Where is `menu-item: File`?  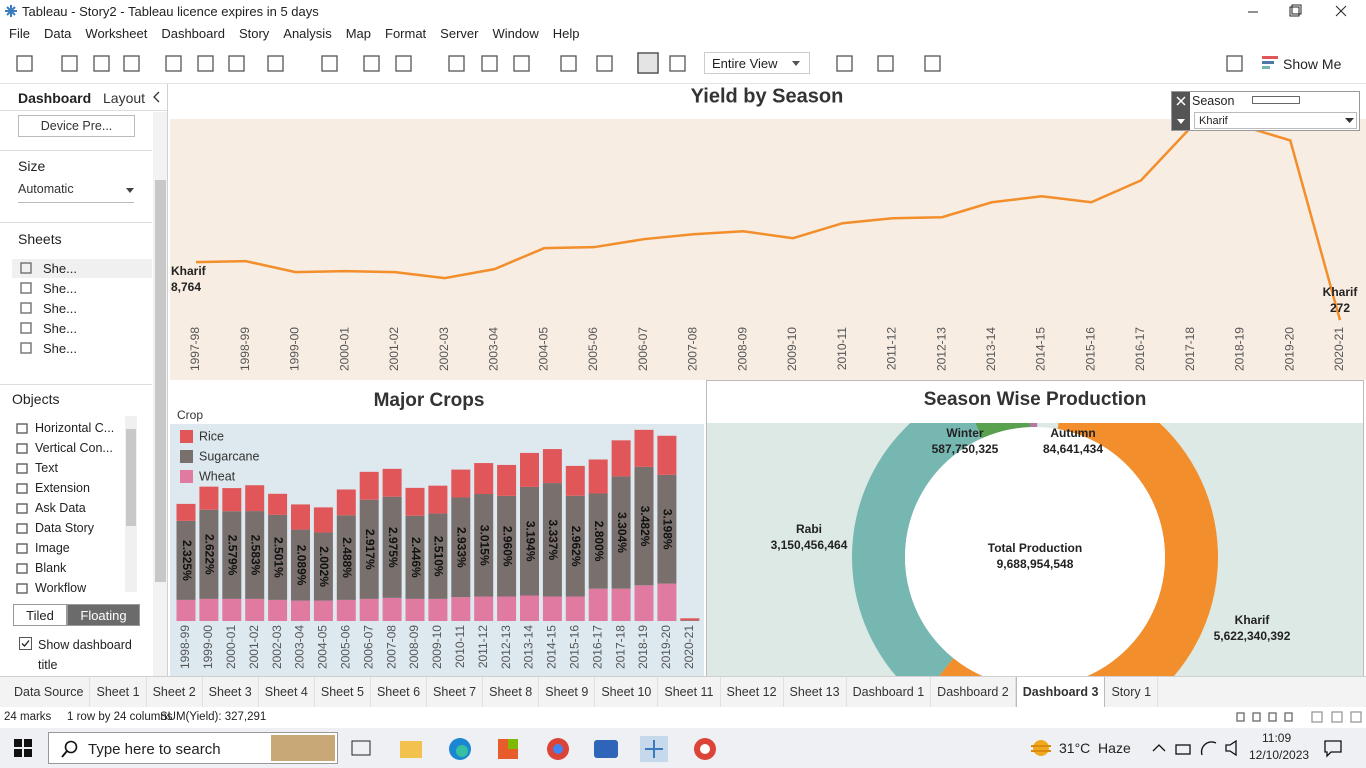
menu-item: File is located at coordinates (19, 33).